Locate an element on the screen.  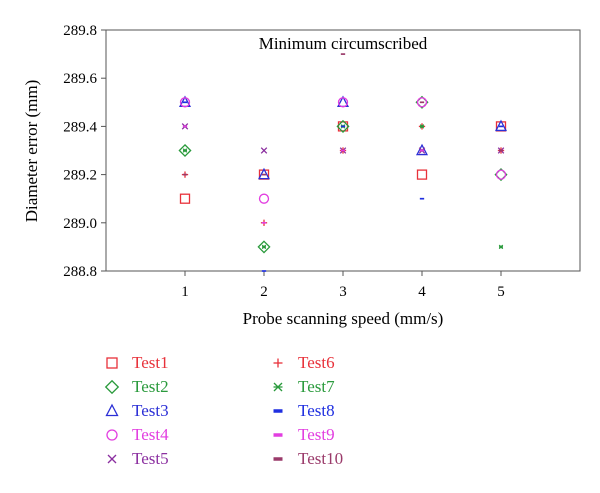
legend-label: Test10 is located at coordinates (321, 458).